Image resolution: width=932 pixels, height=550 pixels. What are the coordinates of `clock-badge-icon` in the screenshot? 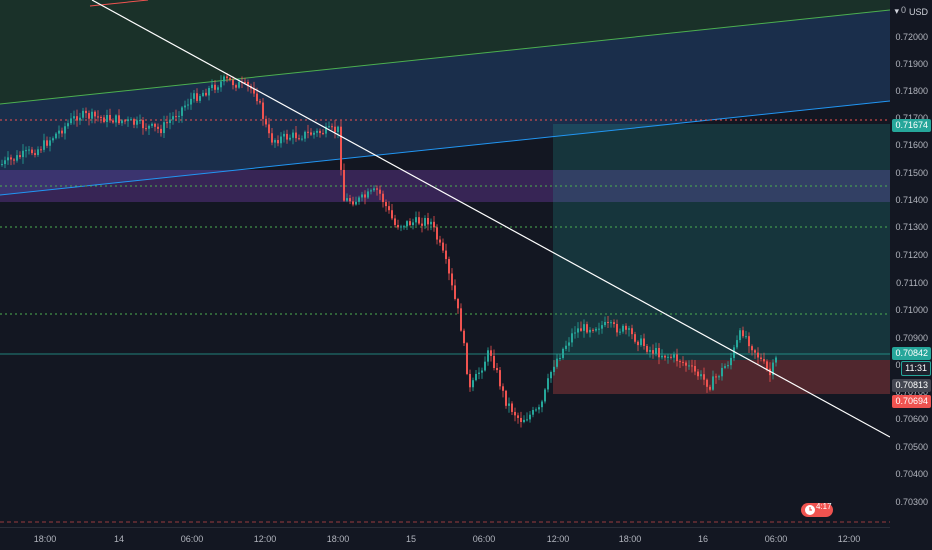 It's located at (817, 510).